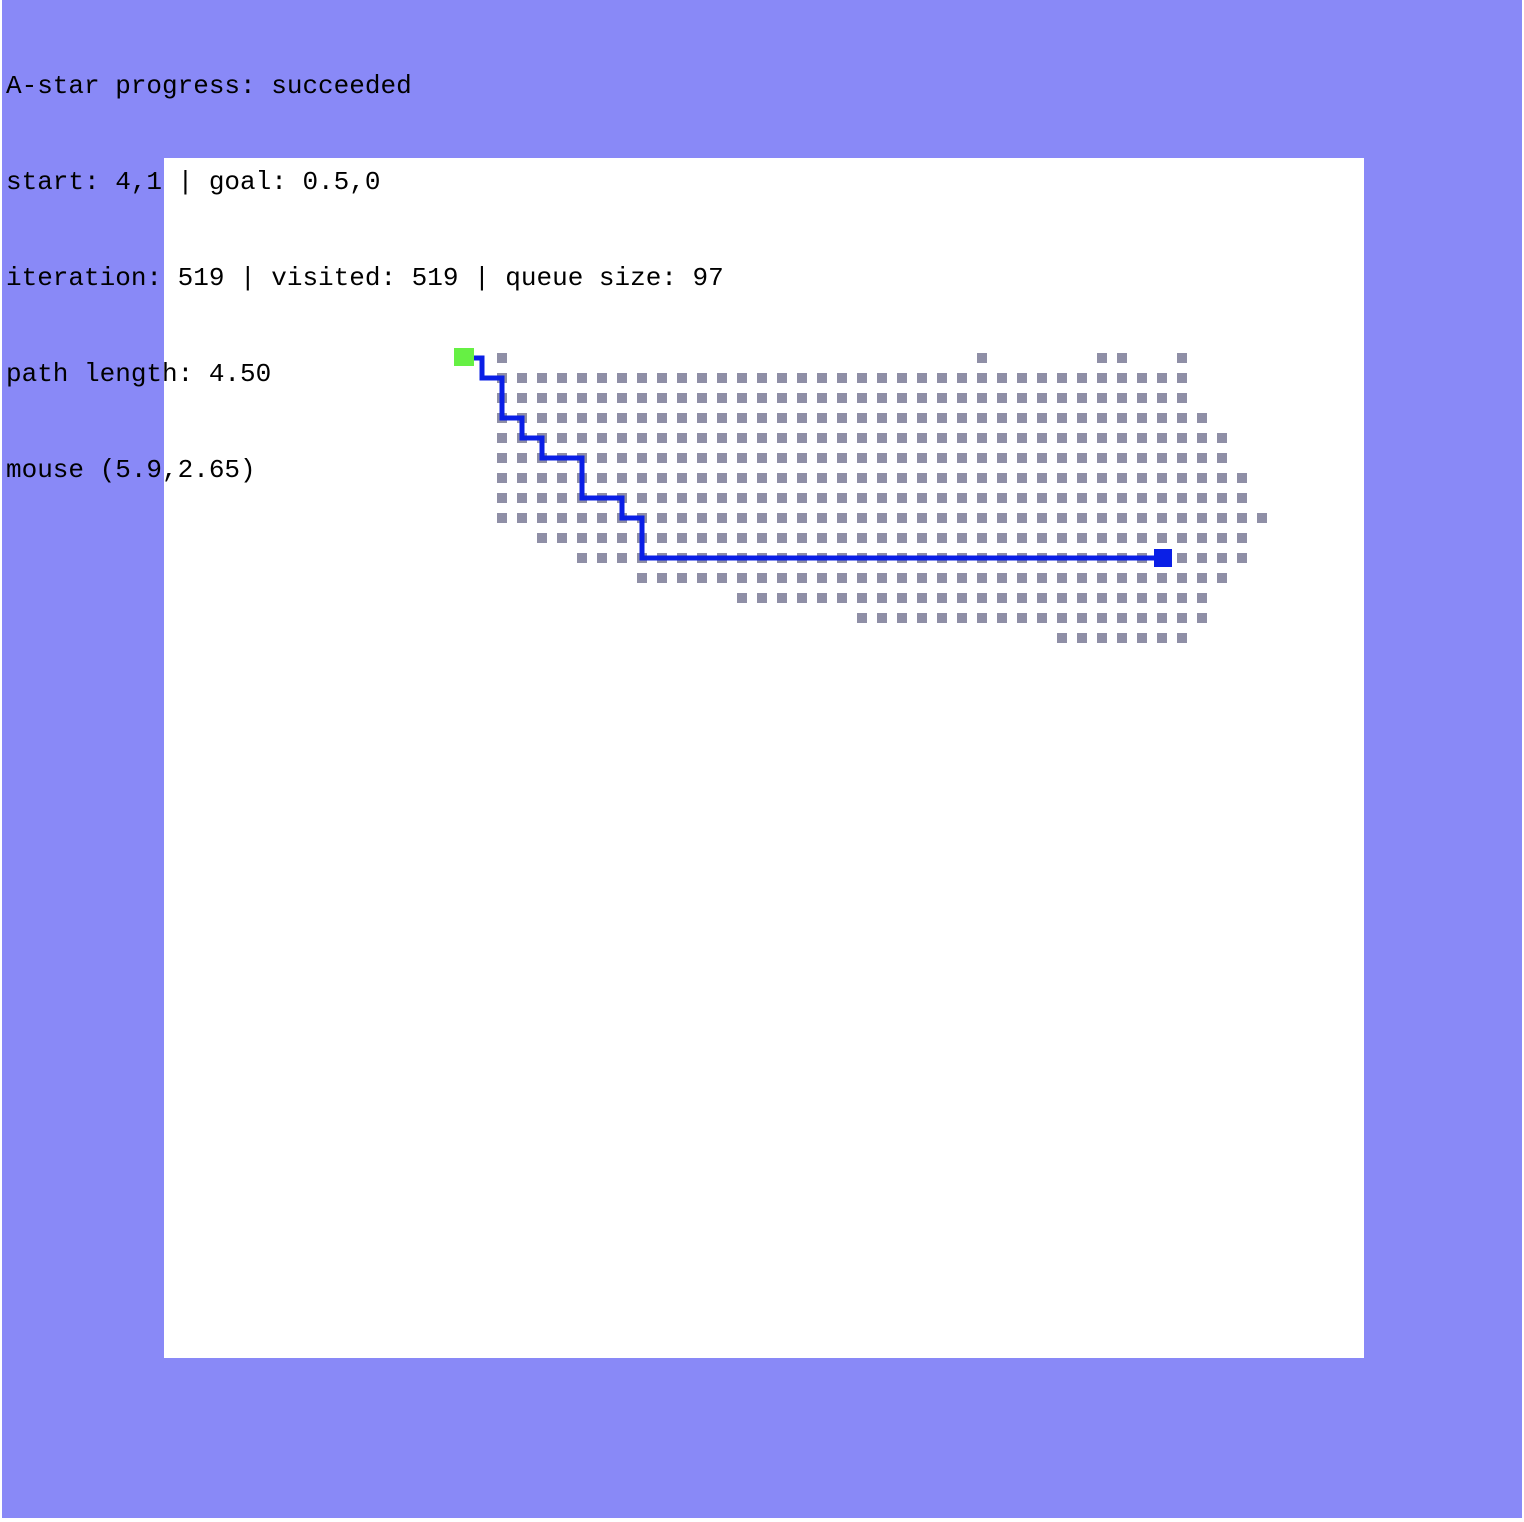 Image resolution: width=1524 pixels, height=1522 pixels. What do you see at coordinates (464, 357) in the screenshot?
I see `start-marker` at bounding box center [464, 357].